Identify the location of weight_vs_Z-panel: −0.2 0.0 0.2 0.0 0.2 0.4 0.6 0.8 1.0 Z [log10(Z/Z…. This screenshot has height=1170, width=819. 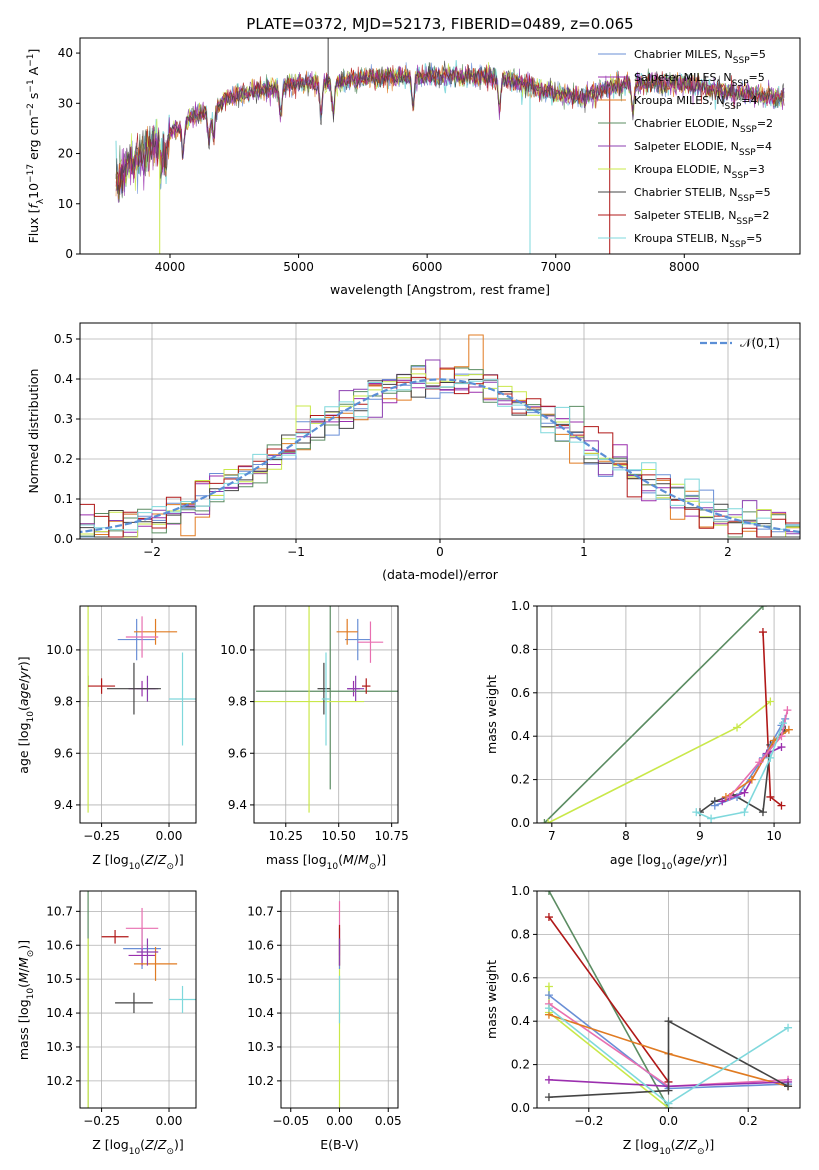
(642, 1020).